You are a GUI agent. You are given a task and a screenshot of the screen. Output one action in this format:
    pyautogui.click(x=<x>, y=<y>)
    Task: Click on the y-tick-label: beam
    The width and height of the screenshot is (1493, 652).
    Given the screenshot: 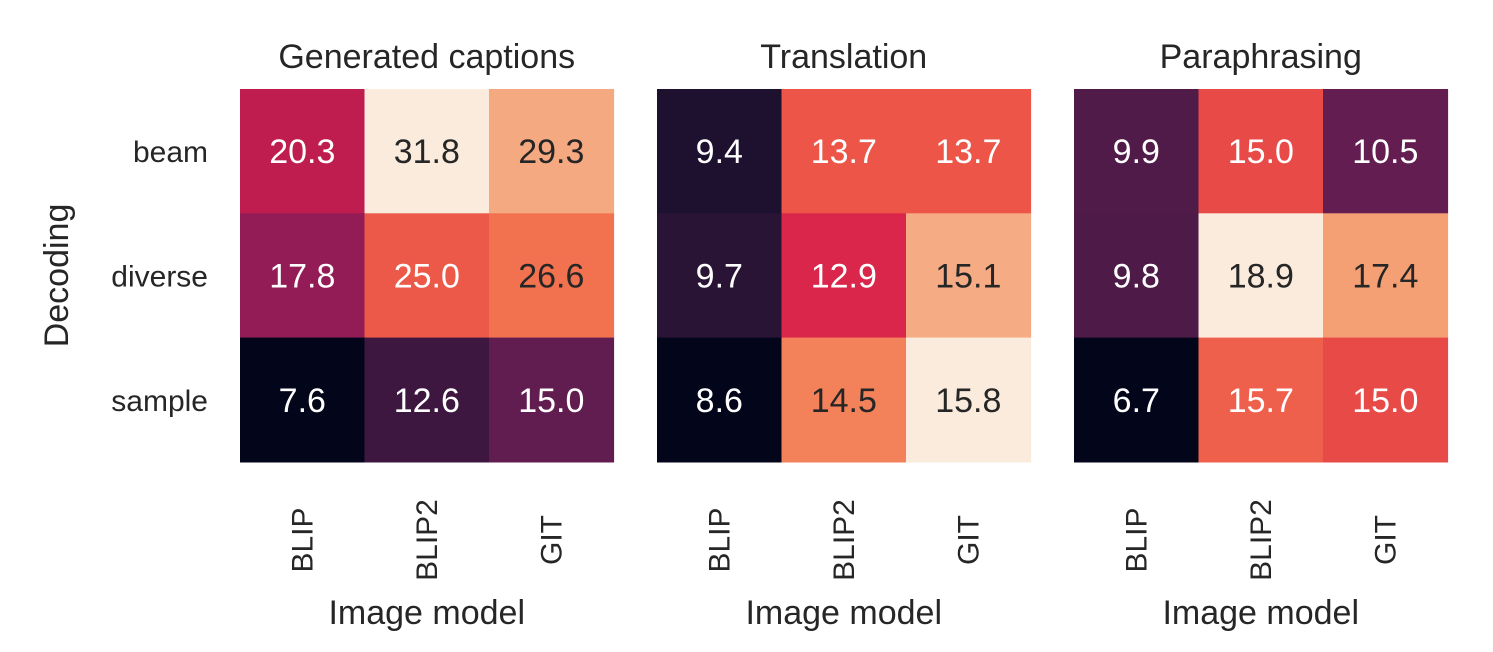 What is the action you would take?
    pyautogui.click(x=170, y=152)
    